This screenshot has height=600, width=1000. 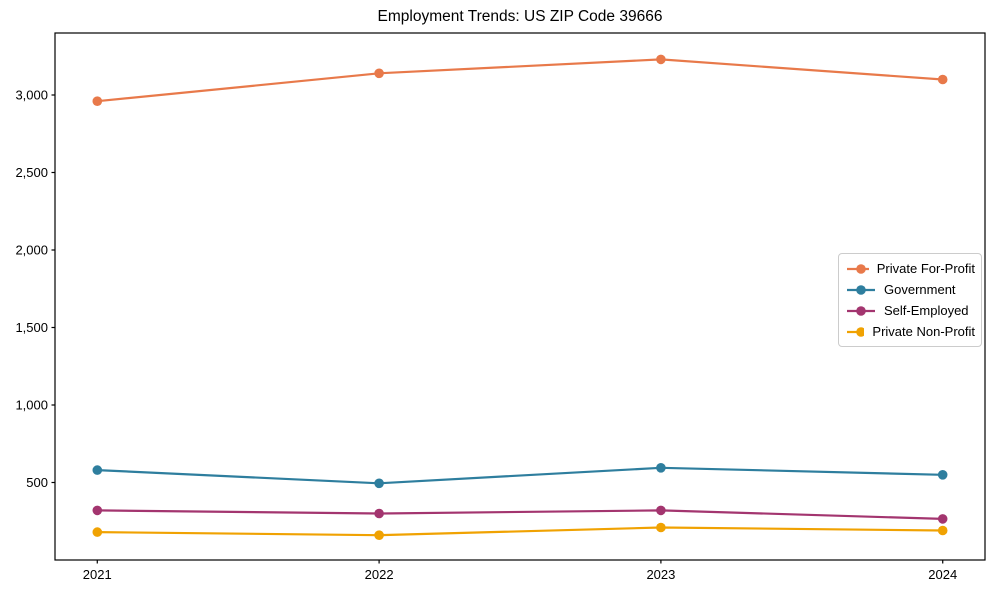 I want to click on series-line-self-employed, so click(x=520, y=514).